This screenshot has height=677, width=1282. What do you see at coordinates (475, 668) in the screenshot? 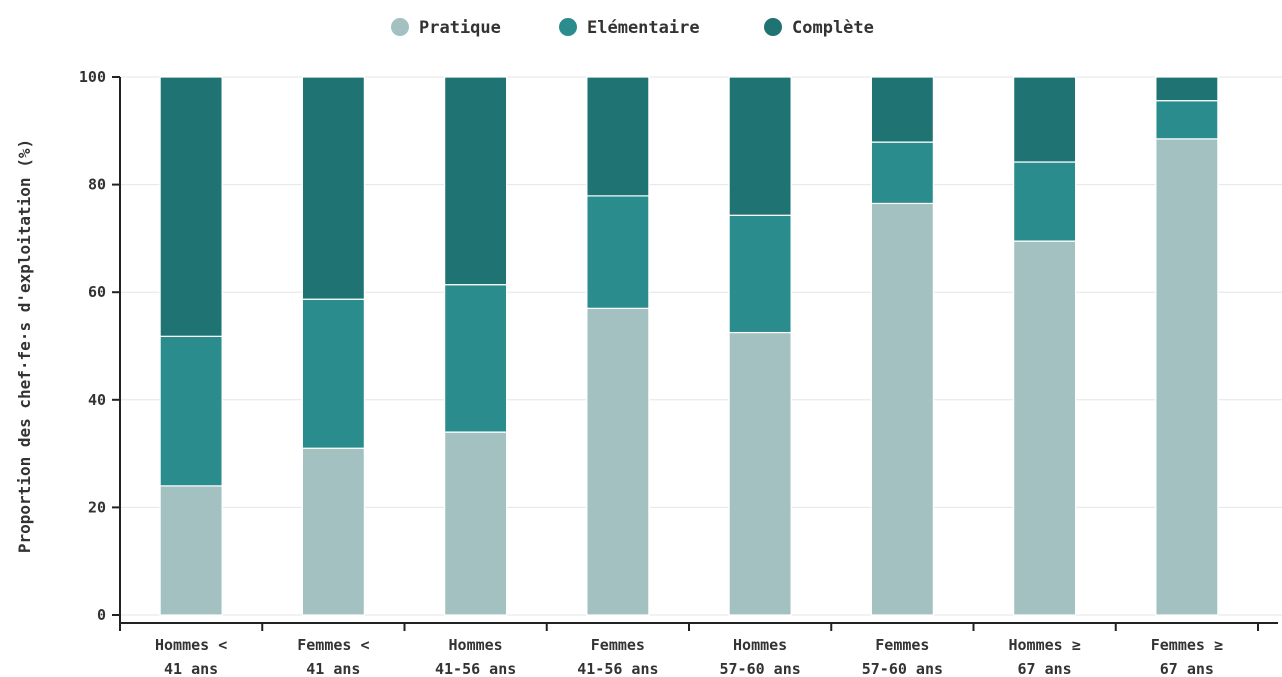
I see `x-tick-label-2-1: 41-56 ans` at bounding box center [475, 668].